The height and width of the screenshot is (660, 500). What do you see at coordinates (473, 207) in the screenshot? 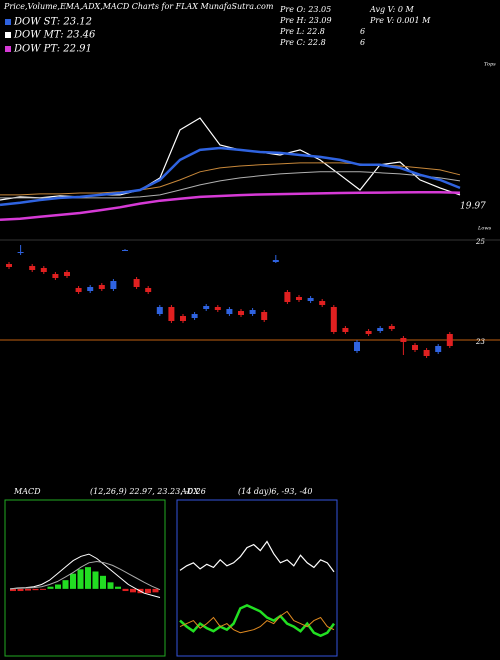
I see `last-price-label: 19.97` at bounding box center [473, 207].